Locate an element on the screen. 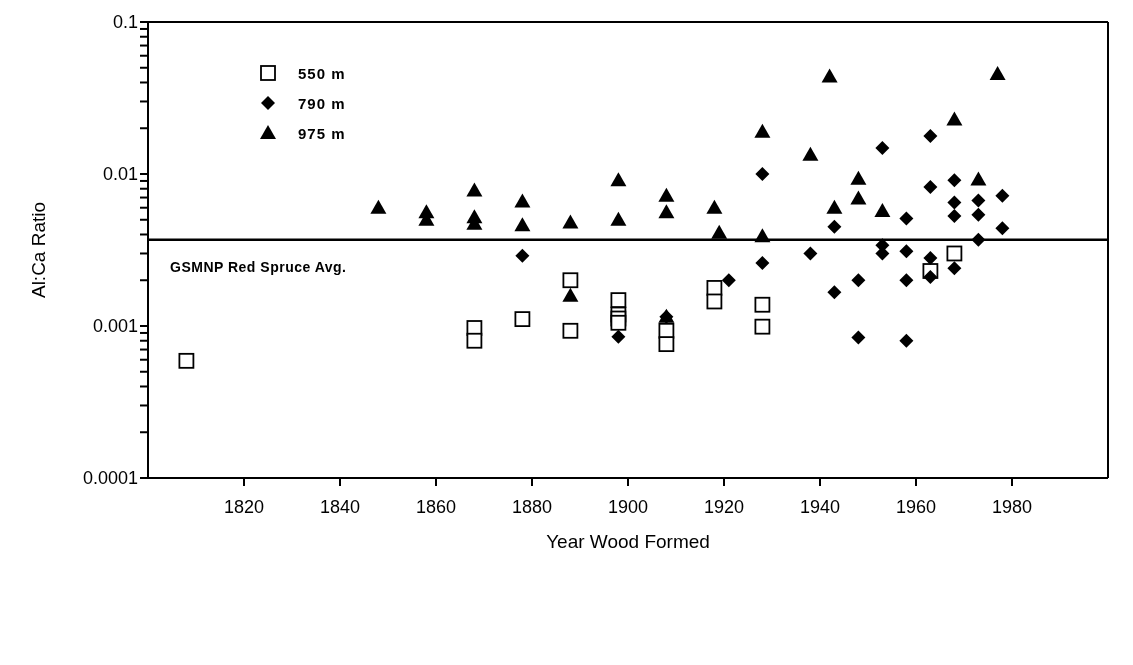  x-tick-label: 1980 is located at coordinates (1012, 506).